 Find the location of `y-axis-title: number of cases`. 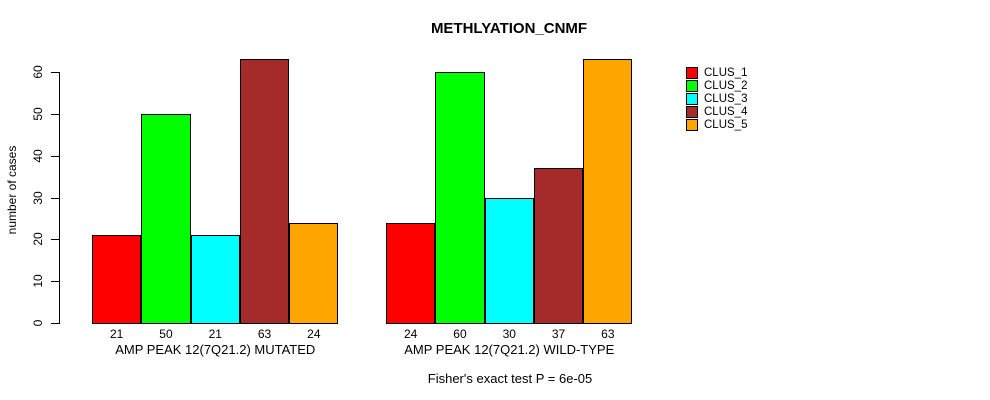

y-axis-title: number of cases is located at coordinates (12, 190).